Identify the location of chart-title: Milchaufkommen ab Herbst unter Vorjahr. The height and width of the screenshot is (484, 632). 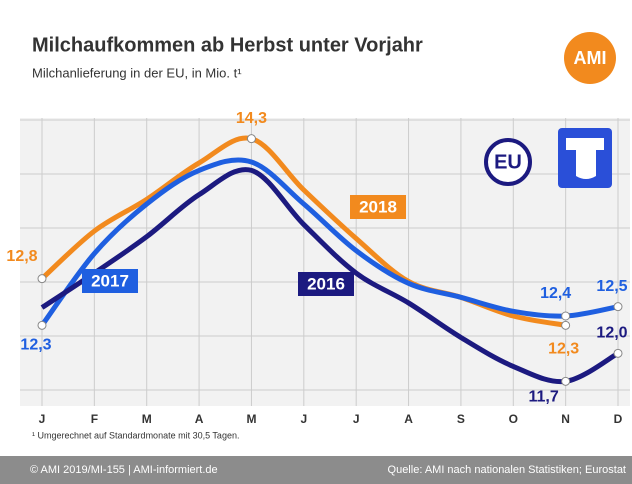
(227, 45).